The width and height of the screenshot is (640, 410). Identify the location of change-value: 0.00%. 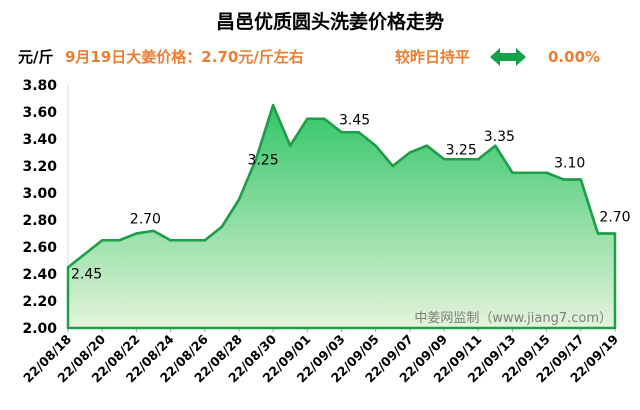
(574, 57).